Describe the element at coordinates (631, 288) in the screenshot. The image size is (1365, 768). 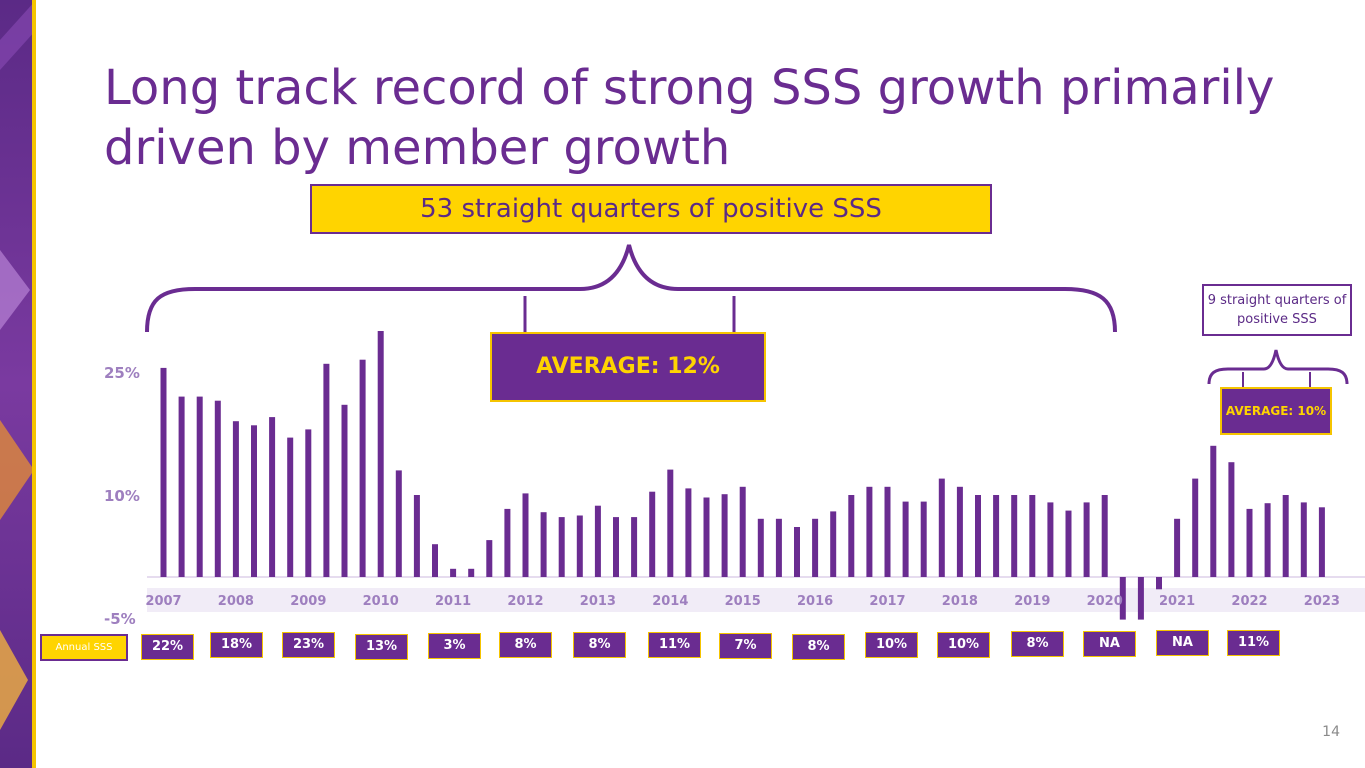
I see `main-curly-bracket` at that location.